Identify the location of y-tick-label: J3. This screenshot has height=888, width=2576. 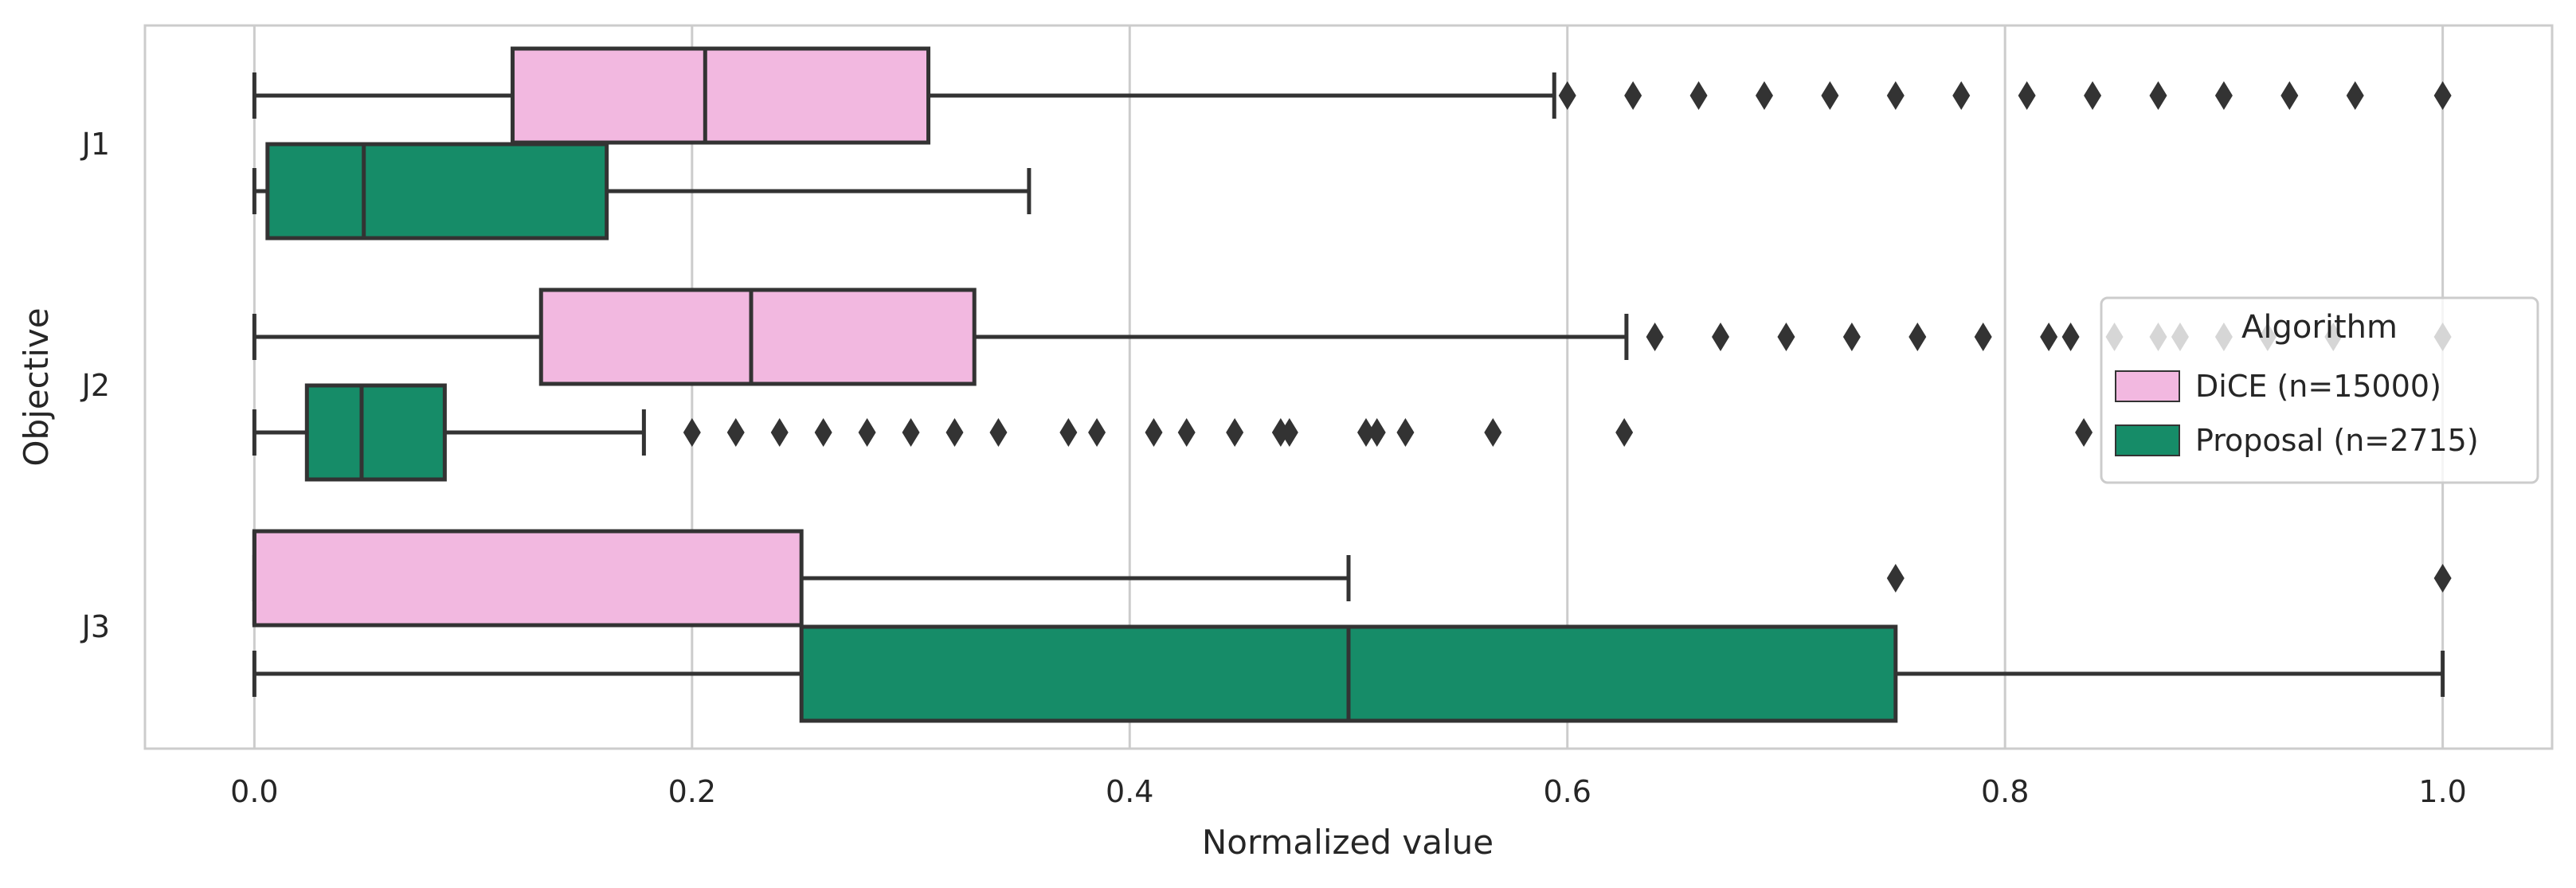
(95, 626).